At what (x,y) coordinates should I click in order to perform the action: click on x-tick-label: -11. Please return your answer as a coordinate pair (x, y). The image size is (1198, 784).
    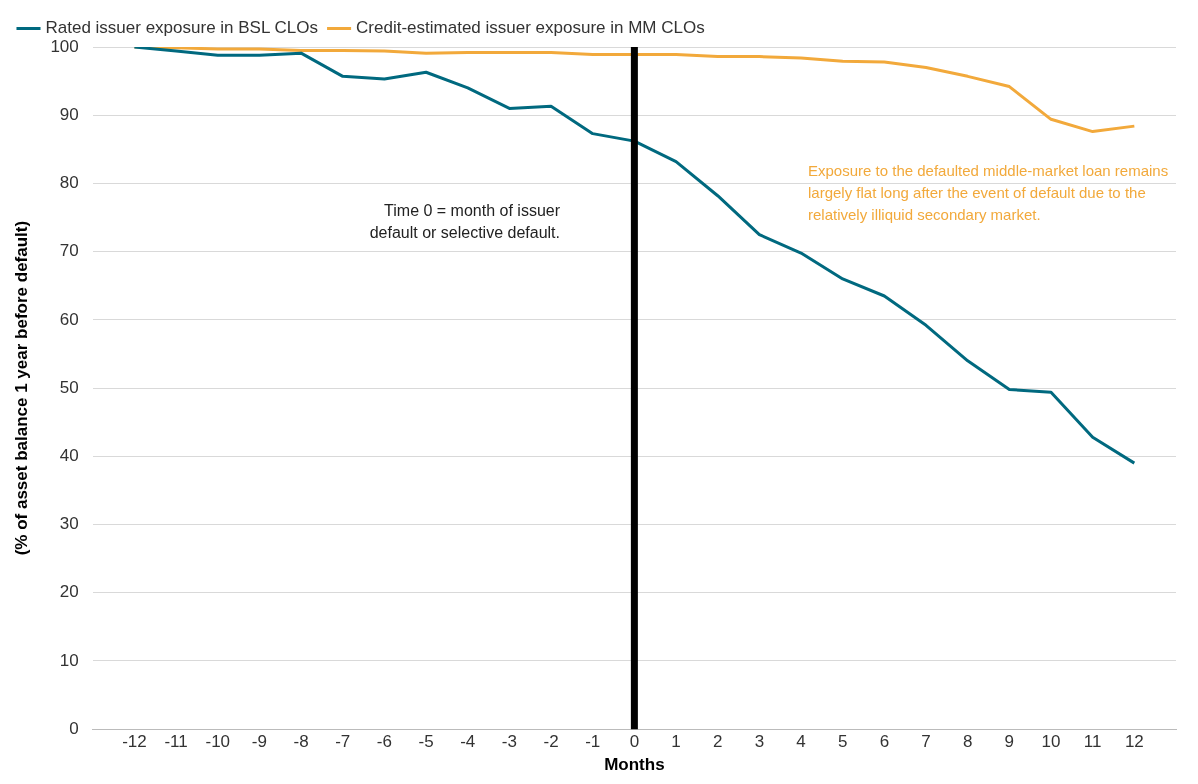
    Looking at the image, I should click on (176, 742).